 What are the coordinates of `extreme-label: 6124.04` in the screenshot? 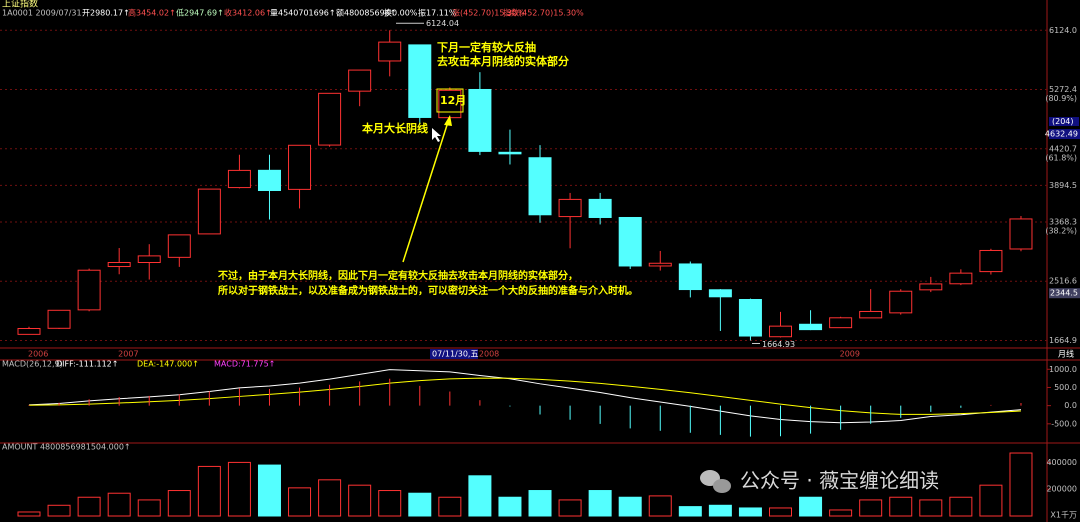 It's located at (442, 23).